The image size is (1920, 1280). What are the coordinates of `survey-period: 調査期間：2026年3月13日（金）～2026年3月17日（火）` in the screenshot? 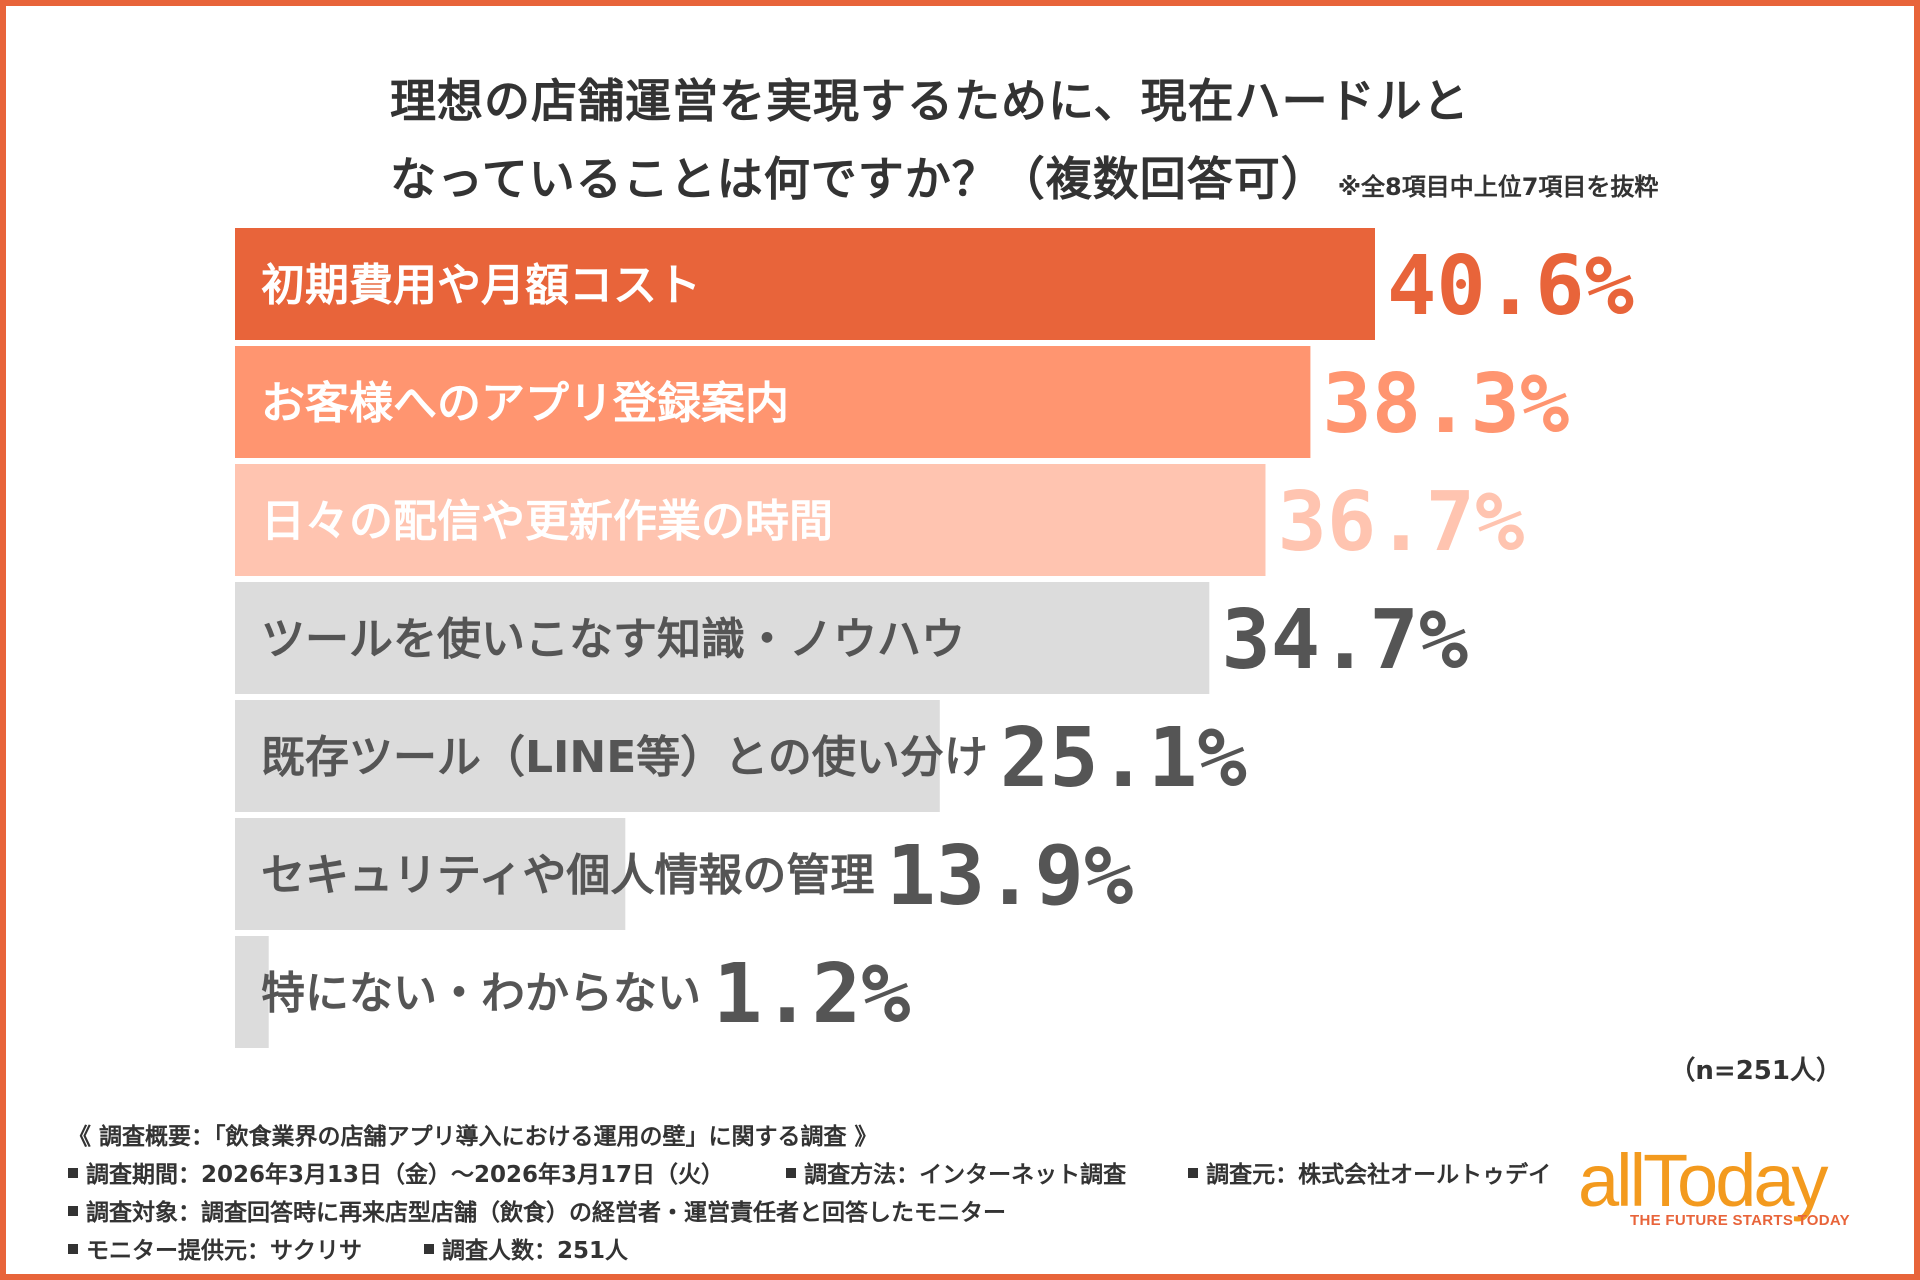 It's located at (405, 1175).